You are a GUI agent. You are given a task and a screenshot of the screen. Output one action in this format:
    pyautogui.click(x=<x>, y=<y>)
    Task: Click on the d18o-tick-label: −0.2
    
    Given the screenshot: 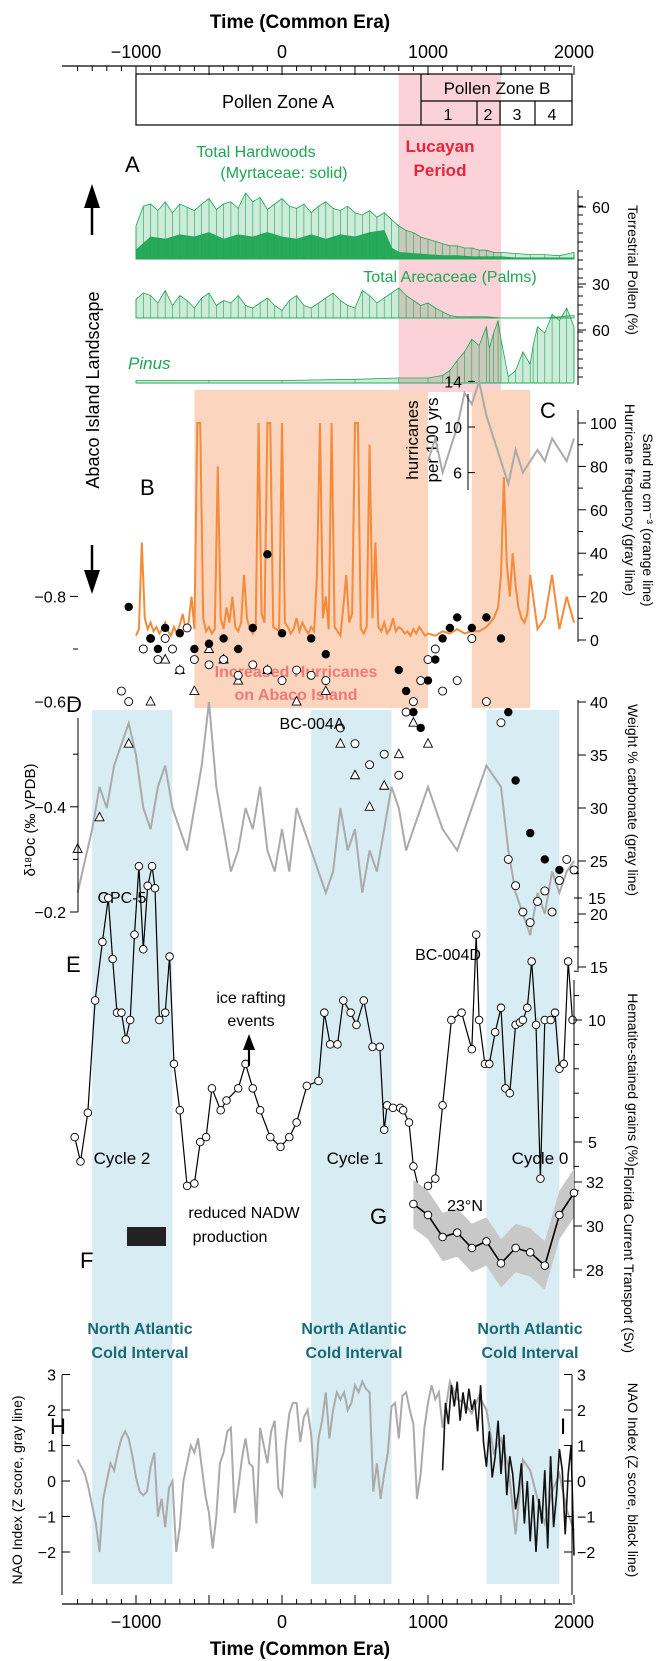 What is the action you would take?
    pyautogui.click(x=50, y=913)
    